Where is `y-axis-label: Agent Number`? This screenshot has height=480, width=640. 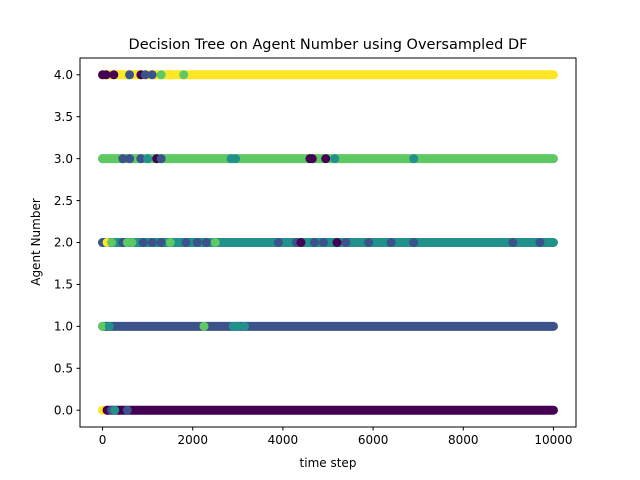
y-axis-label: Agent Number is located at coordinates (36, 242).